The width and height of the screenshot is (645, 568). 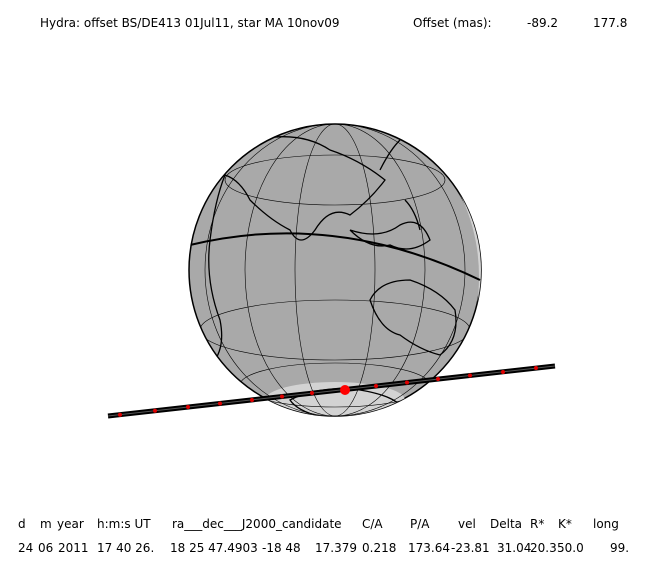 I want to click on column-header: d, so click(x=22, y=524).